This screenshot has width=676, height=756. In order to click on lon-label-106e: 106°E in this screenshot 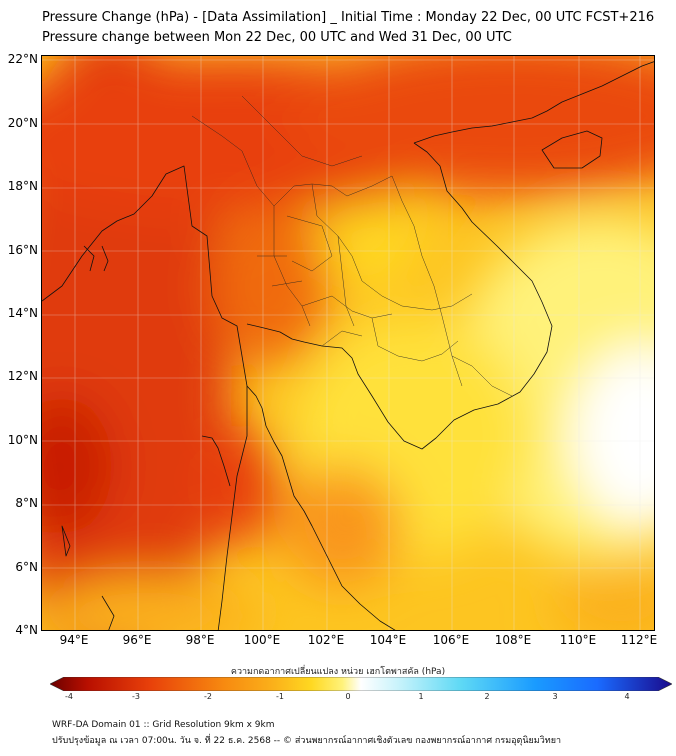, I will do `click(451, 640)`.